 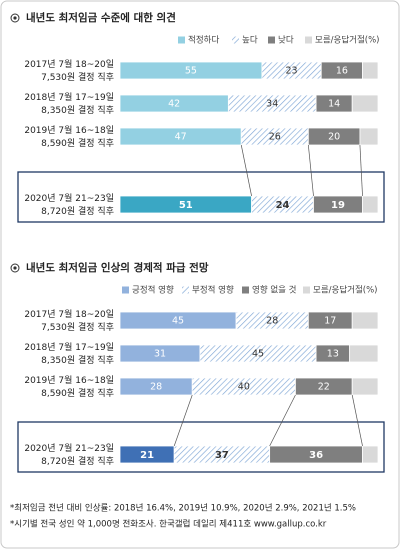 I want to click on legend-label: 높다, so click(x=250, y=41).